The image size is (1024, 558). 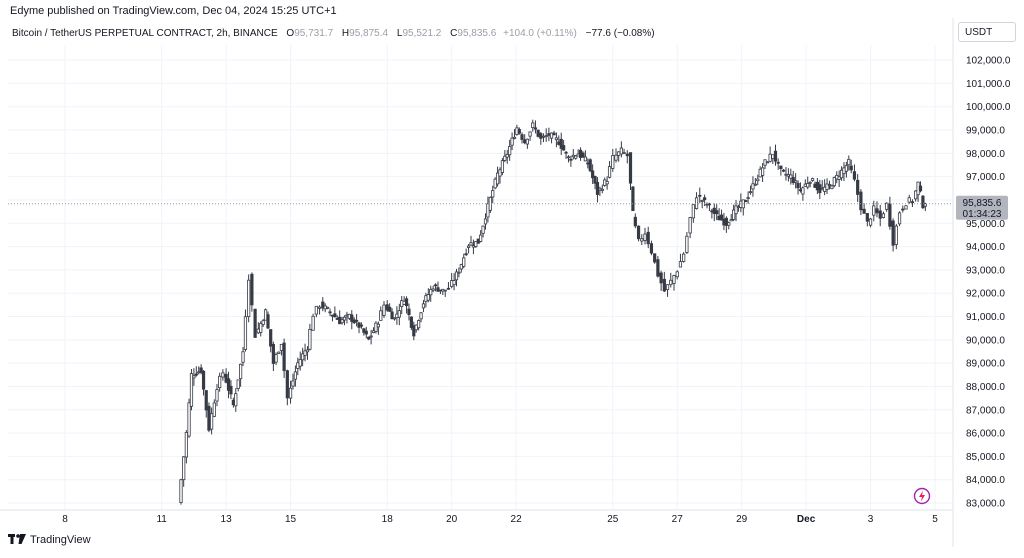 What do you see at coordinates (935, 519) in the screenshot?
I see `time-axis-label: 5` at bounding box center [935, 519].